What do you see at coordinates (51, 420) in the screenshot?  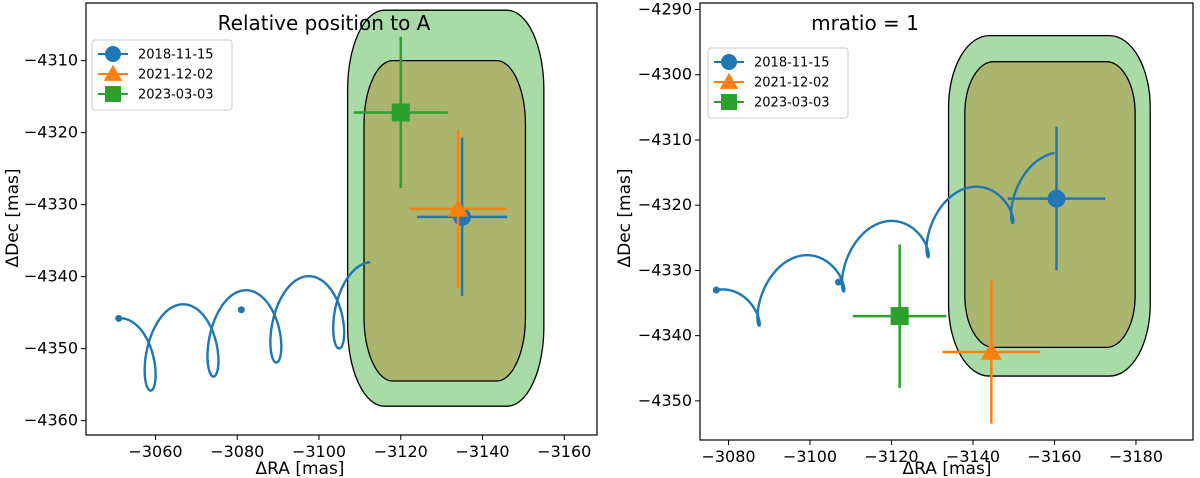 I see `y-tick-label: −4360` at bounding box center [51, 420].